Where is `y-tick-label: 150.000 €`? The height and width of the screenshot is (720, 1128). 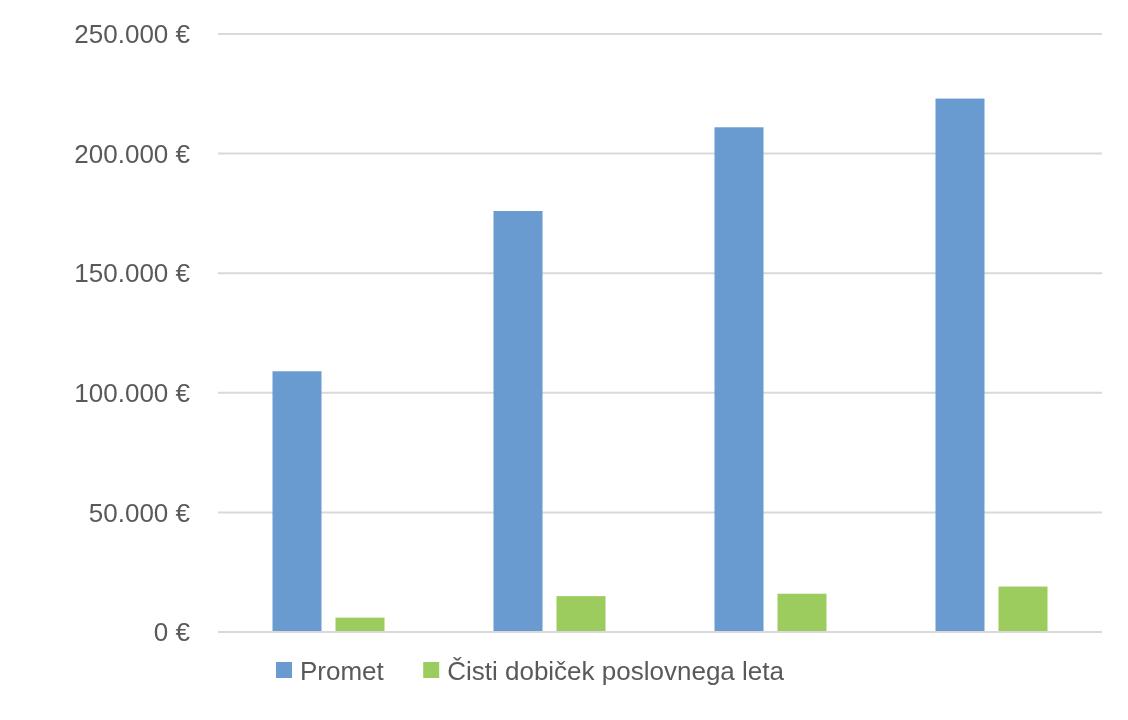 y-tick-label: 150.000 € is located at coordinates (132, 273).